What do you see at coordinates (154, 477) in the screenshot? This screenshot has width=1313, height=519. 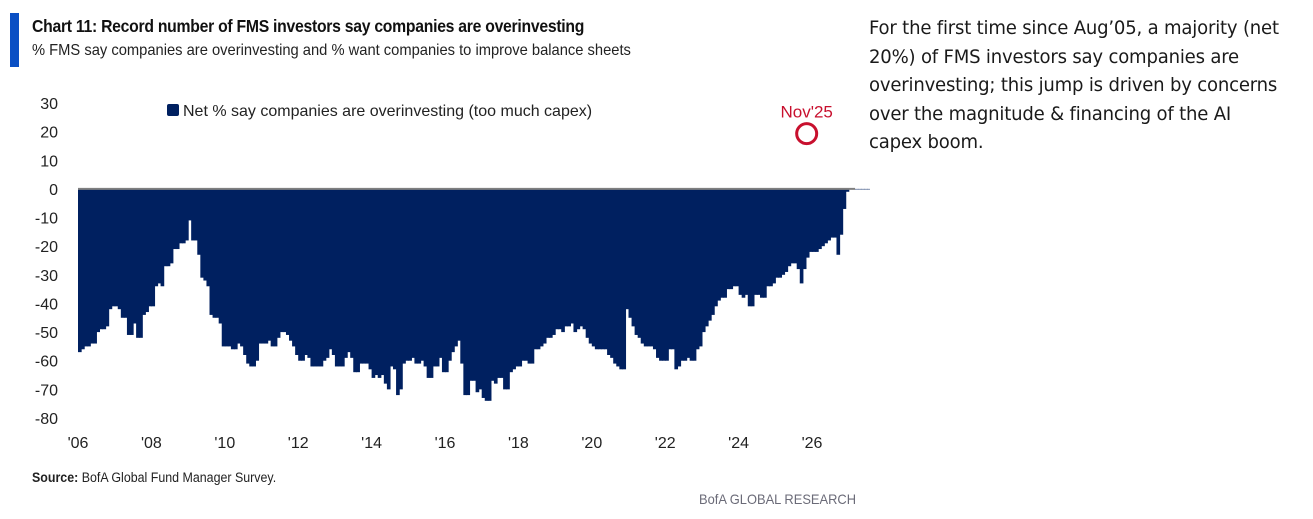 I see `source-note: Source: BofA Global Fund Manager Survey.` at bounding box center [154, 477].